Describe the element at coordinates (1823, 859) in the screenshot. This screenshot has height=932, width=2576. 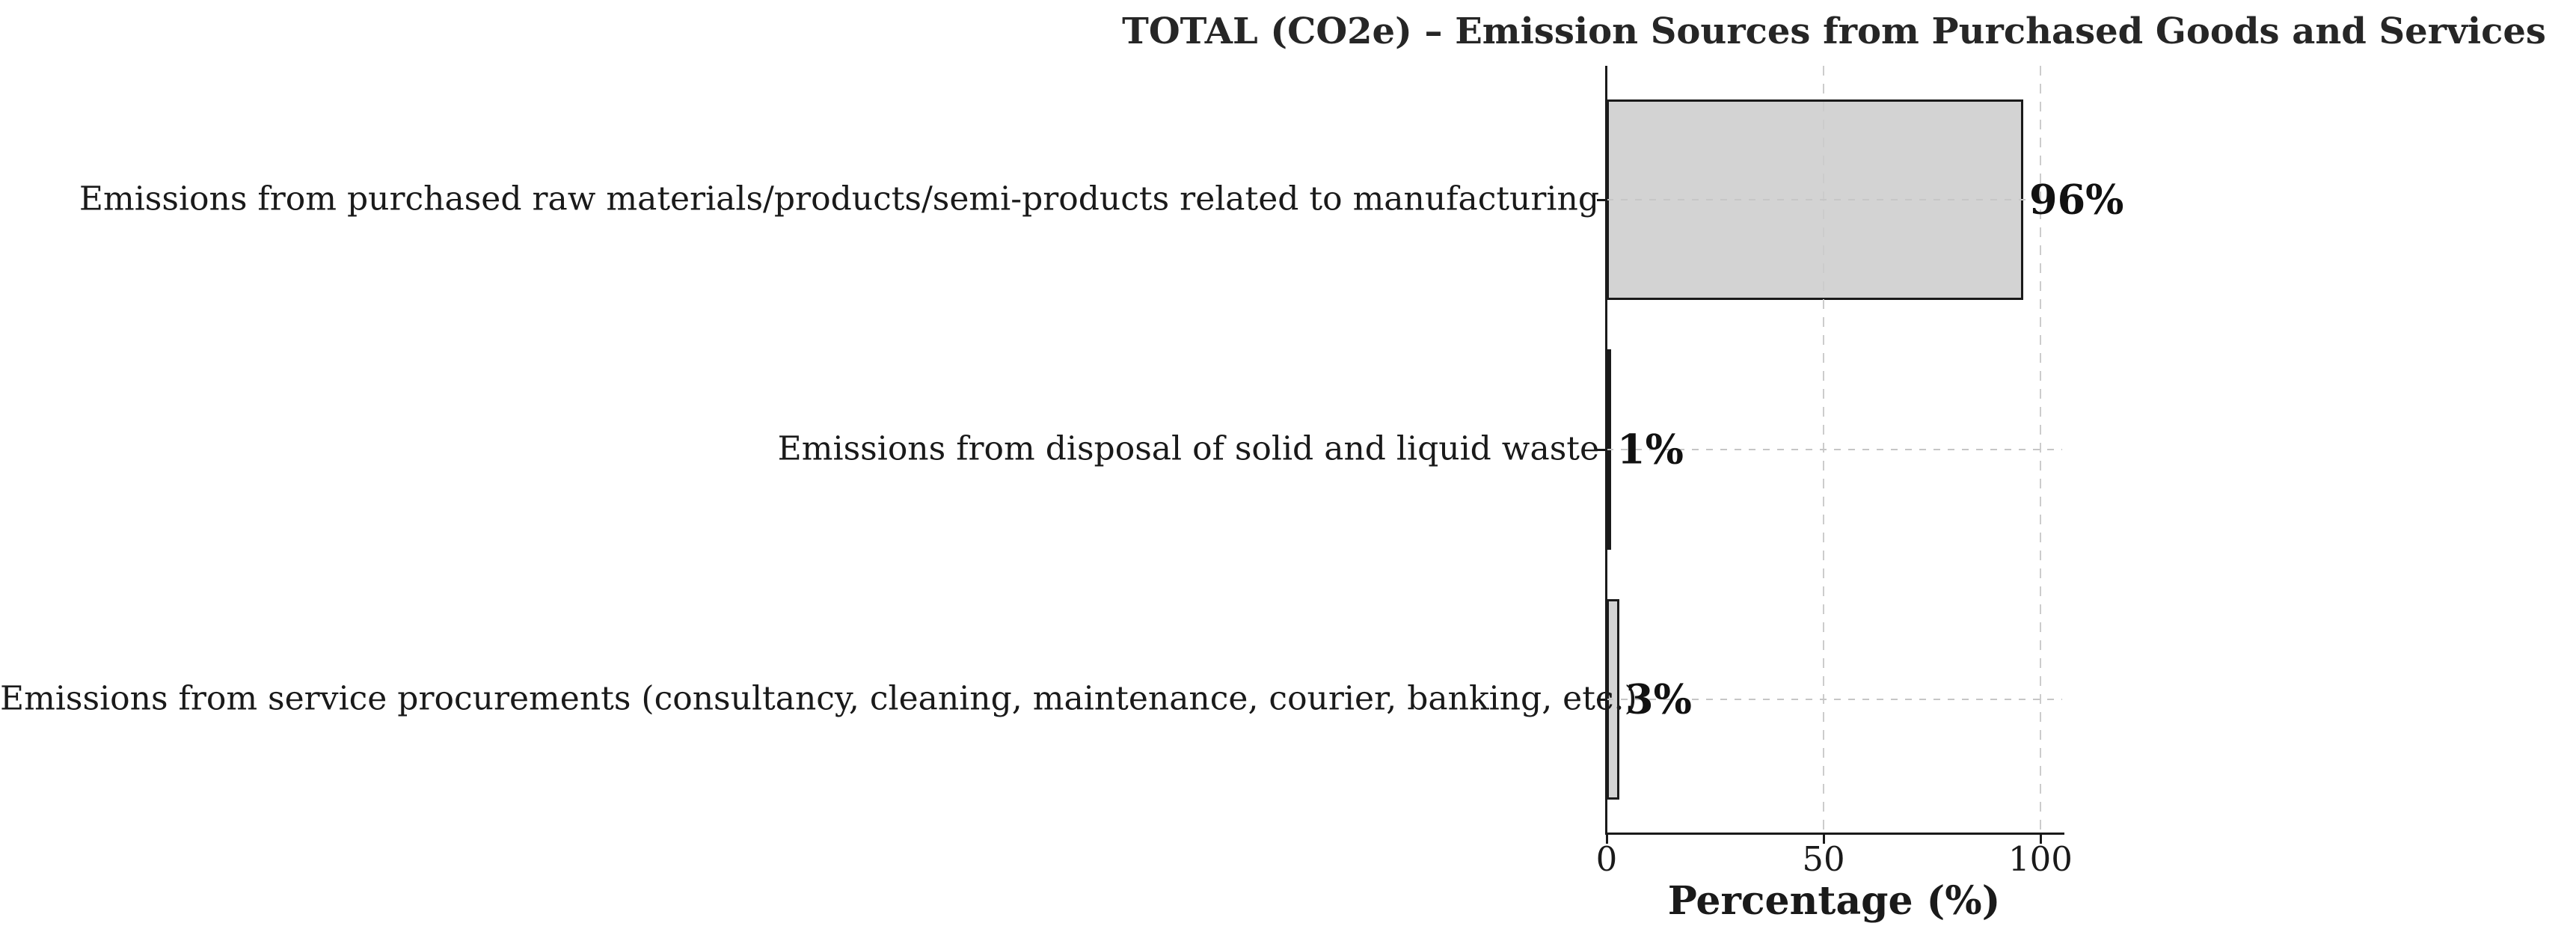
I see `x-tick-label: 50` at that location.